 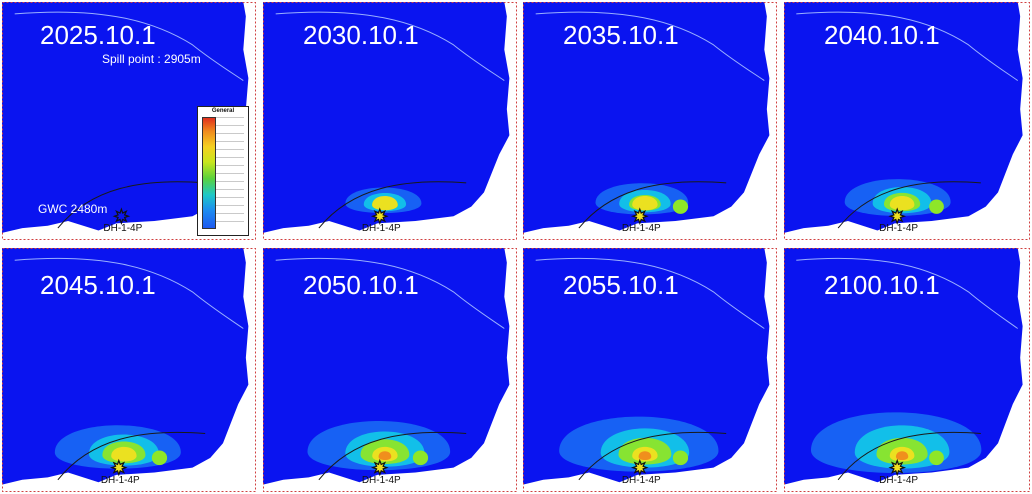 What do you see at coordinates (621, 285) in the screenshot?
I see `date-label: 2055.10.1` at bounding box center [621, 285].